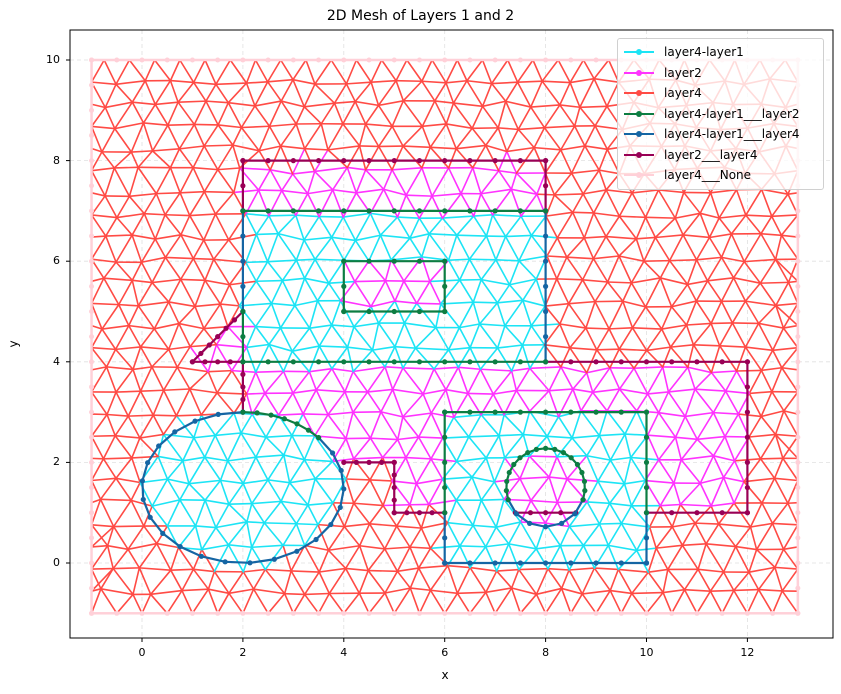 Image resolution: width=841 pixels, height=694 pixels. Describe the element at coordinates (720, 73) in the screenshot. I see `legend-item: layer2` at that location.